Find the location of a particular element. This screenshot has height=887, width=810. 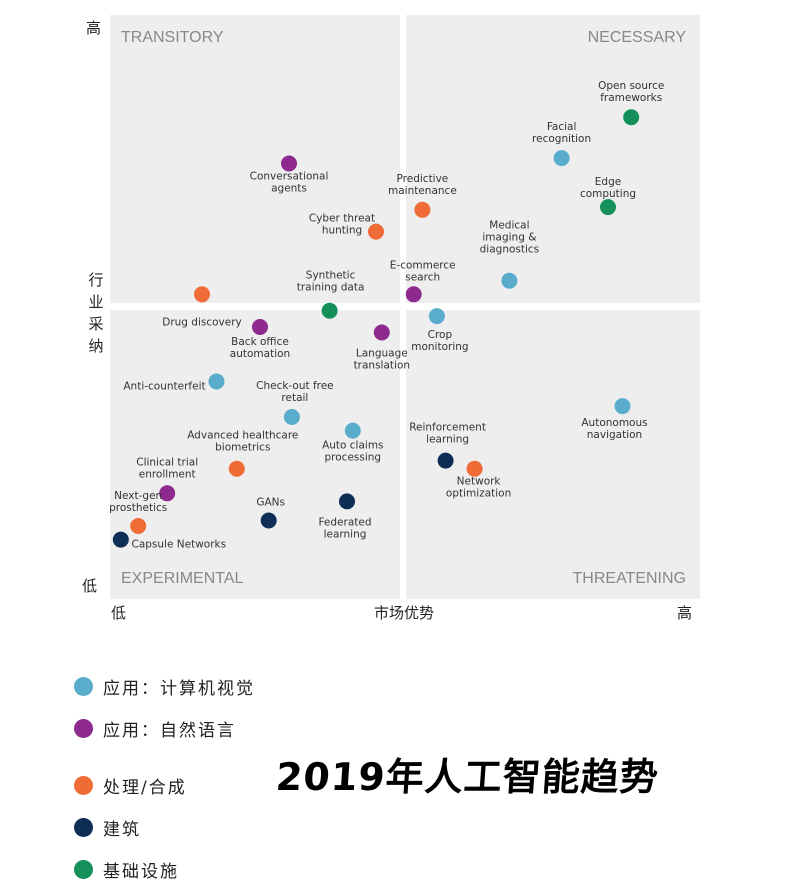

x-axis-title: 市场优势 is located at coordinates (404, 613).